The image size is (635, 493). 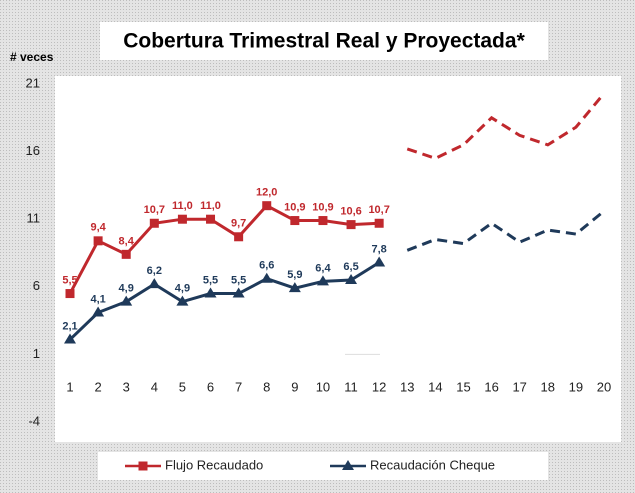 What do you see at coordinates (126, 386) in the screenshot?
I see `x-tick-label: 3` at bounding box center [126, 386].